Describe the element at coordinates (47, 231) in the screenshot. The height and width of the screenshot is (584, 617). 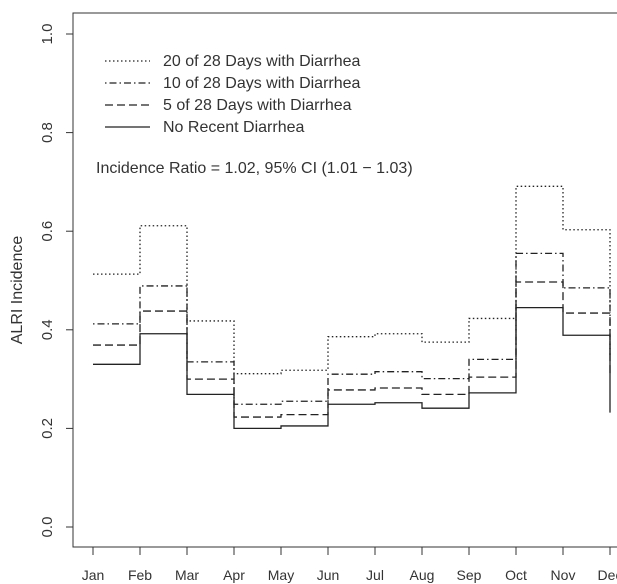
I see `y-tick-label: 0.6` at that location.